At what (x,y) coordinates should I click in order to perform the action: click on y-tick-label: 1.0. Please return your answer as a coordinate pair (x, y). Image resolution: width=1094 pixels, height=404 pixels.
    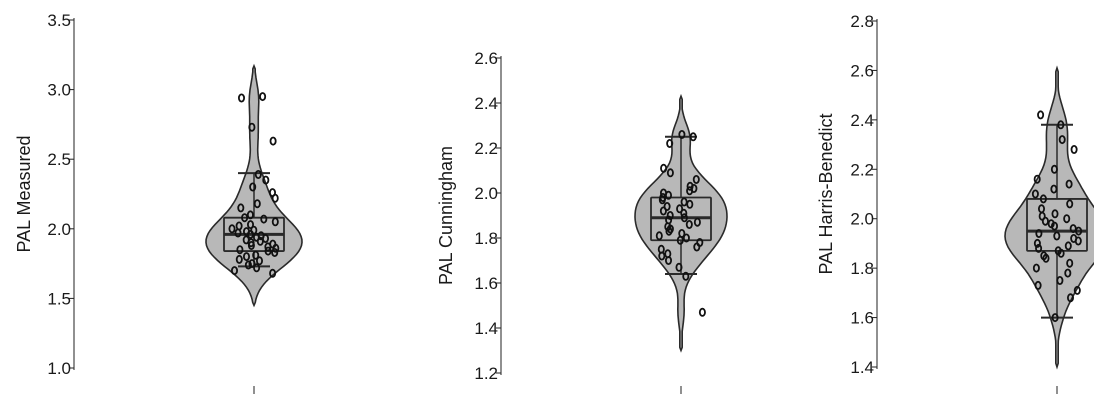
    Looking at the image, I should click on (59, 368).